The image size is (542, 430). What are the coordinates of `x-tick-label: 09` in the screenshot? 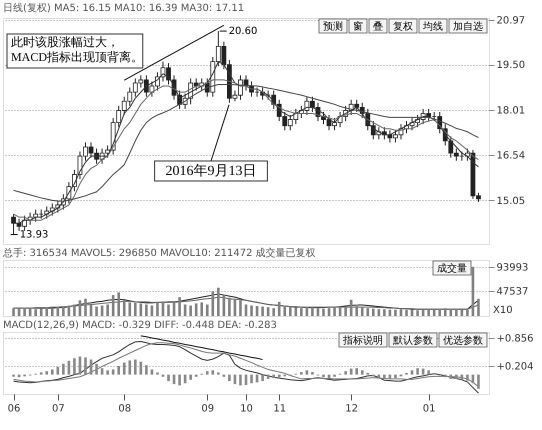 It's located at (207, 409).